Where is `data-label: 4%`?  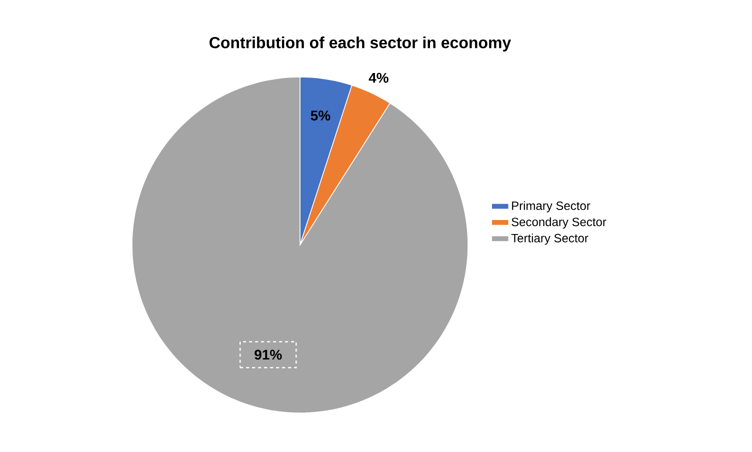 data-label: 4% is located at coordinates (378, 77).